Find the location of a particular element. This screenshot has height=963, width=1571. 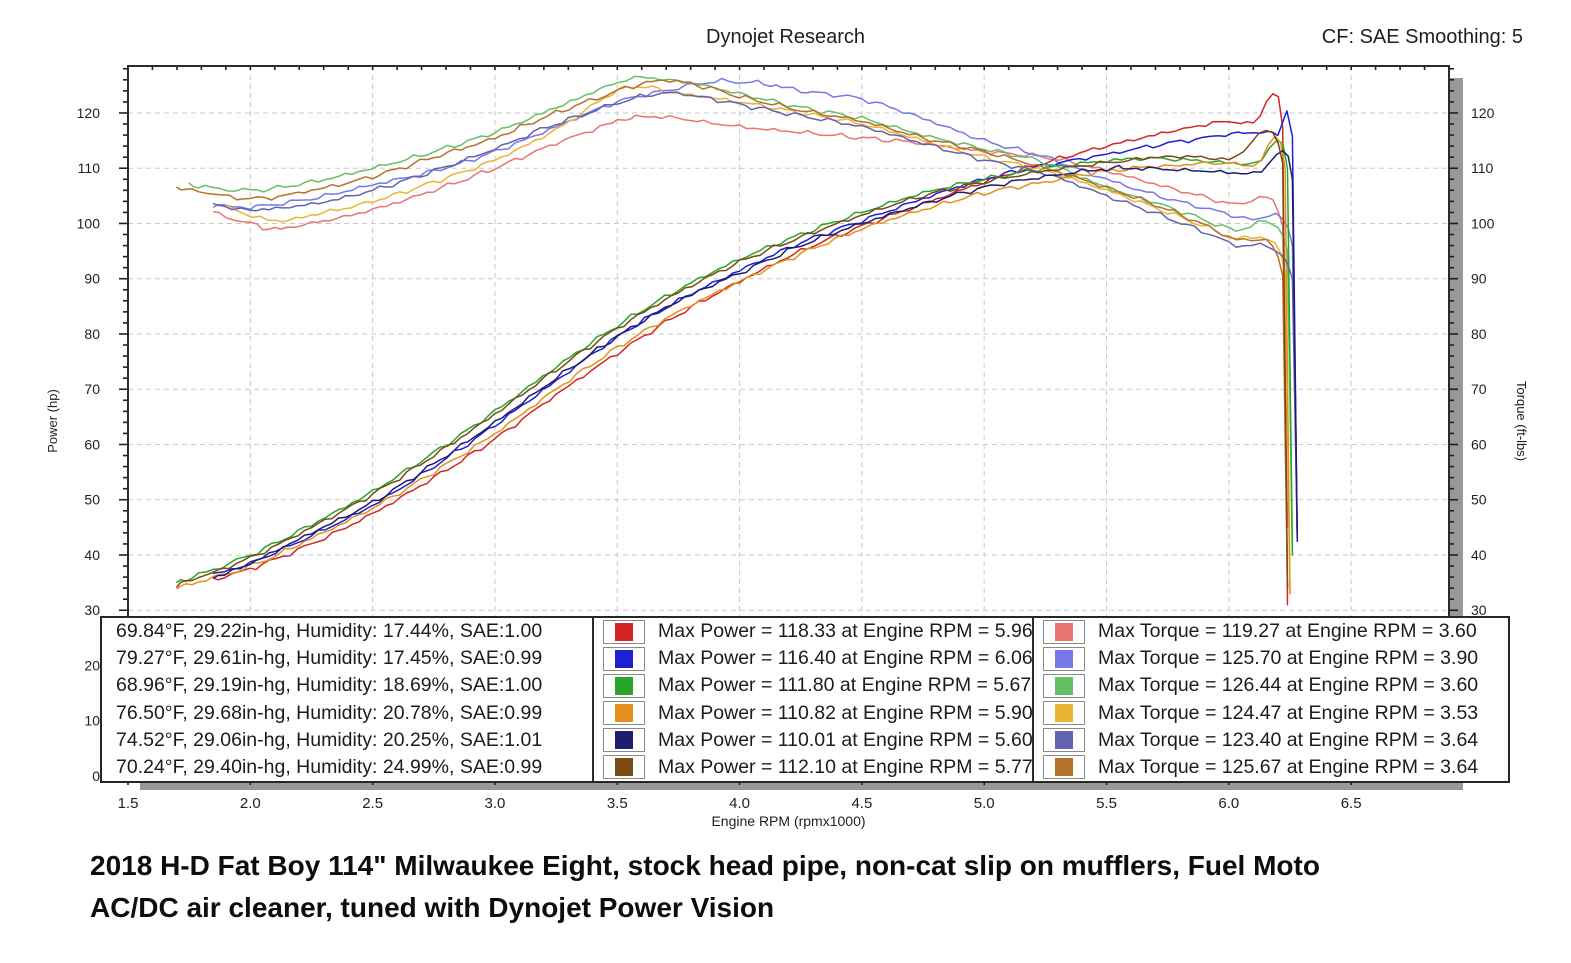

max-power-text: Max Power = 110.82 at Engine RPM = 5.90 is located at coordinates (845, 712).